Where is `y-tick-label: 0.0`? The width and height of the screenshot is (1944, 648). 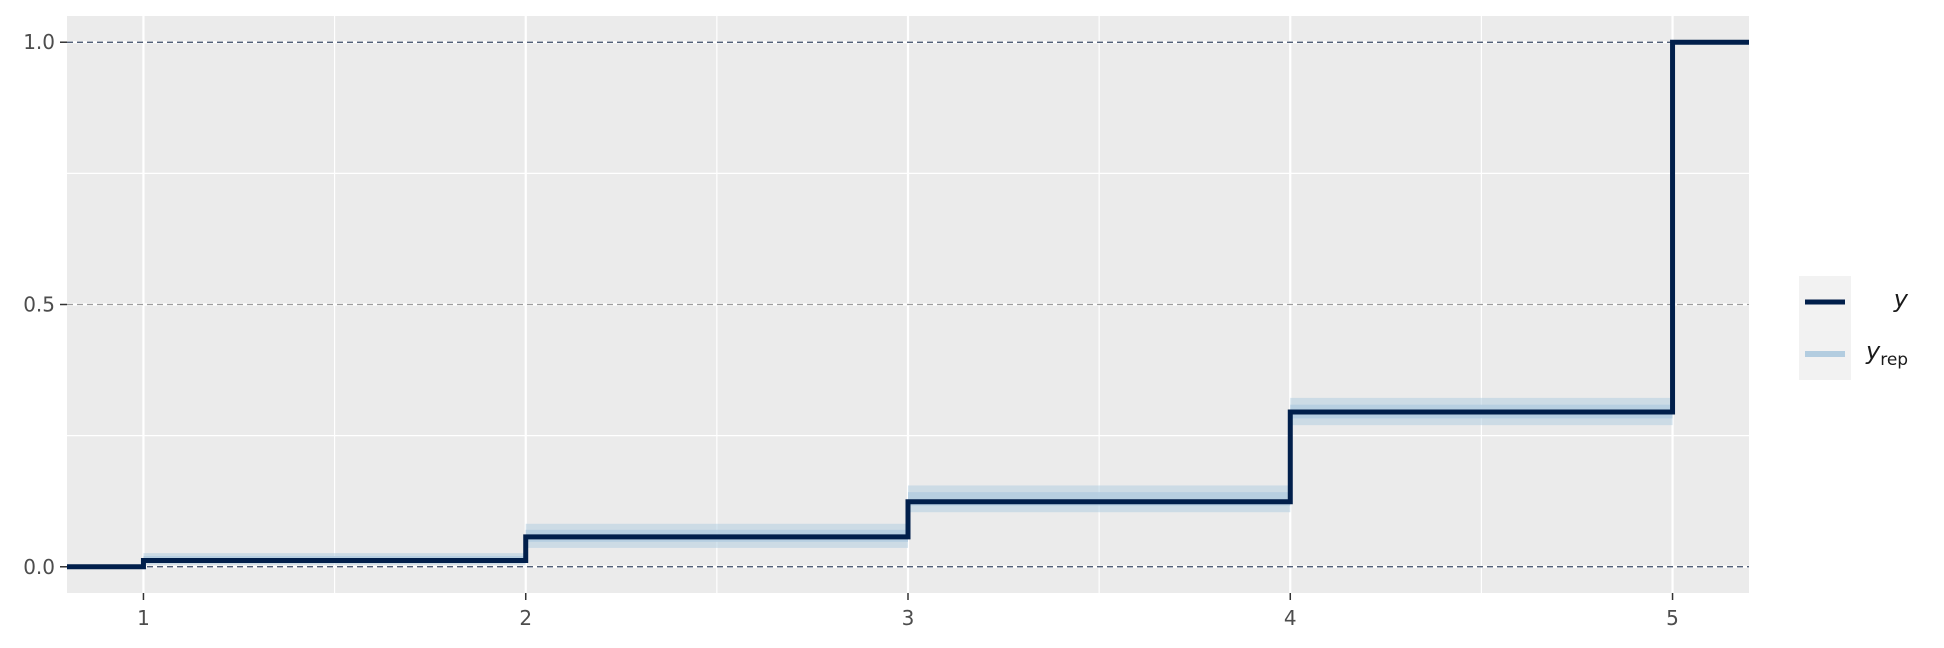
y-tick-label: 0.0 is located at coordinates (39, 567).